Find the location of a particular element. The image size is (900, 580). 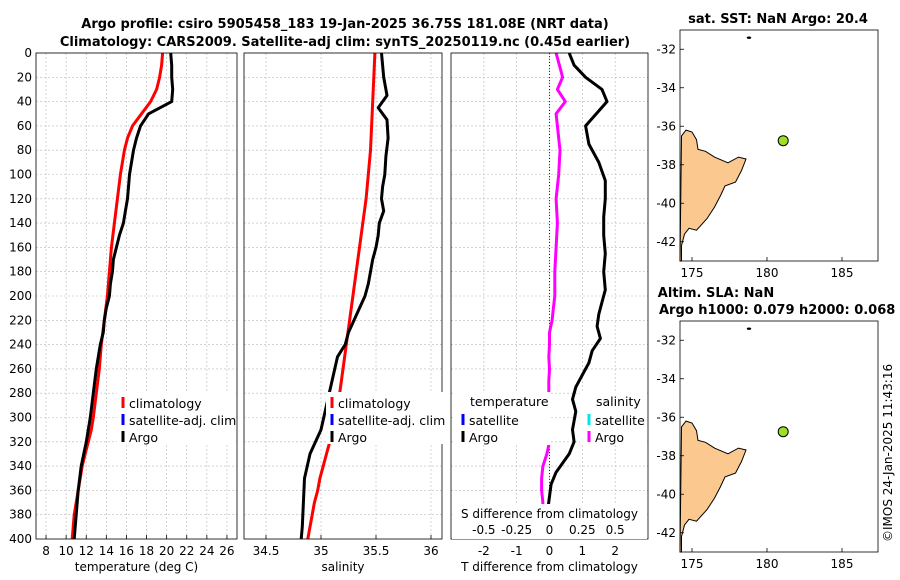

y-tick-label: 400 is located at coordinates (20, 539).